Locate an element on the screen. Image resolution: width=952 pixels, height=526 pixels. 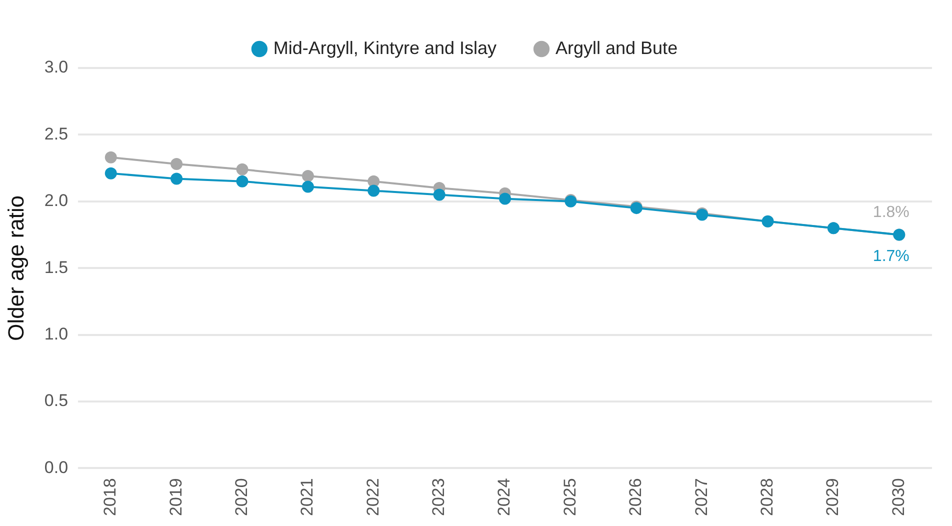
x-tick-label: 2029 is located at coordinates (832, 497).